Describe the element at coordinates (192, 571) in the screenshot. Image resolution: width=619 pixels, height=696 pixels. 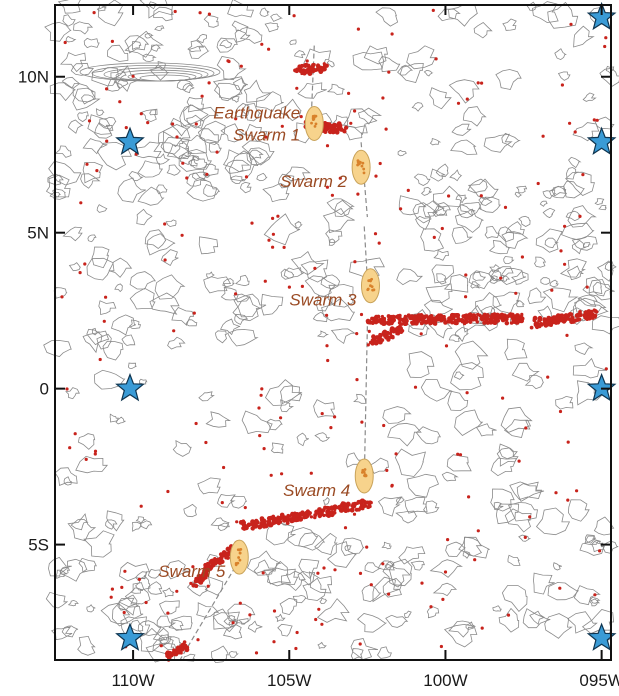
I see `swarm-label: Swarm 5` at that location.